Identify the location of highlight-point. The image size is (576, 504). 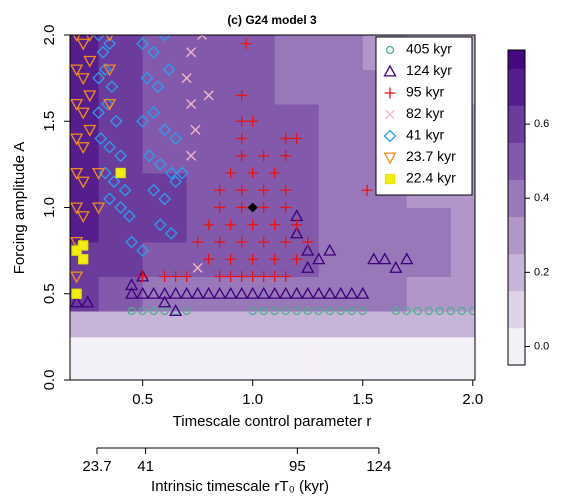
(252, 207).